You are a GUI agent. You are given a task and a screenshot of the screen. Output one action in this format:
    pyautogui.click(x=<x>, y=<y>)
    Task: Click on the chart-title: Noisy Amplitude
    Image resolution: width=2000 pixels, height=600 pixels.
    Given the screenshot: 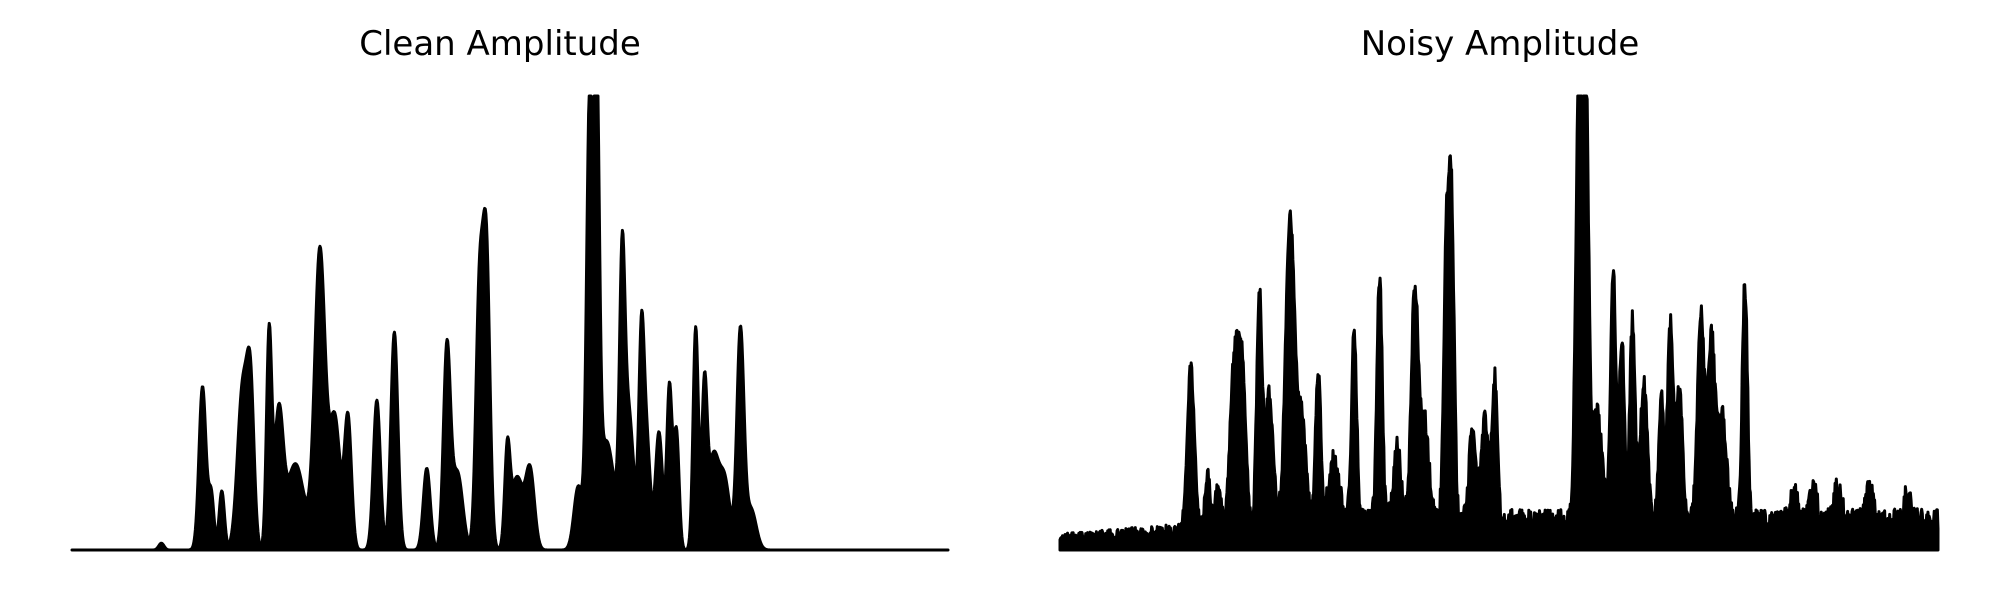 What is the action you would take?
    pyautogui.click(x=1500, y=44)
    